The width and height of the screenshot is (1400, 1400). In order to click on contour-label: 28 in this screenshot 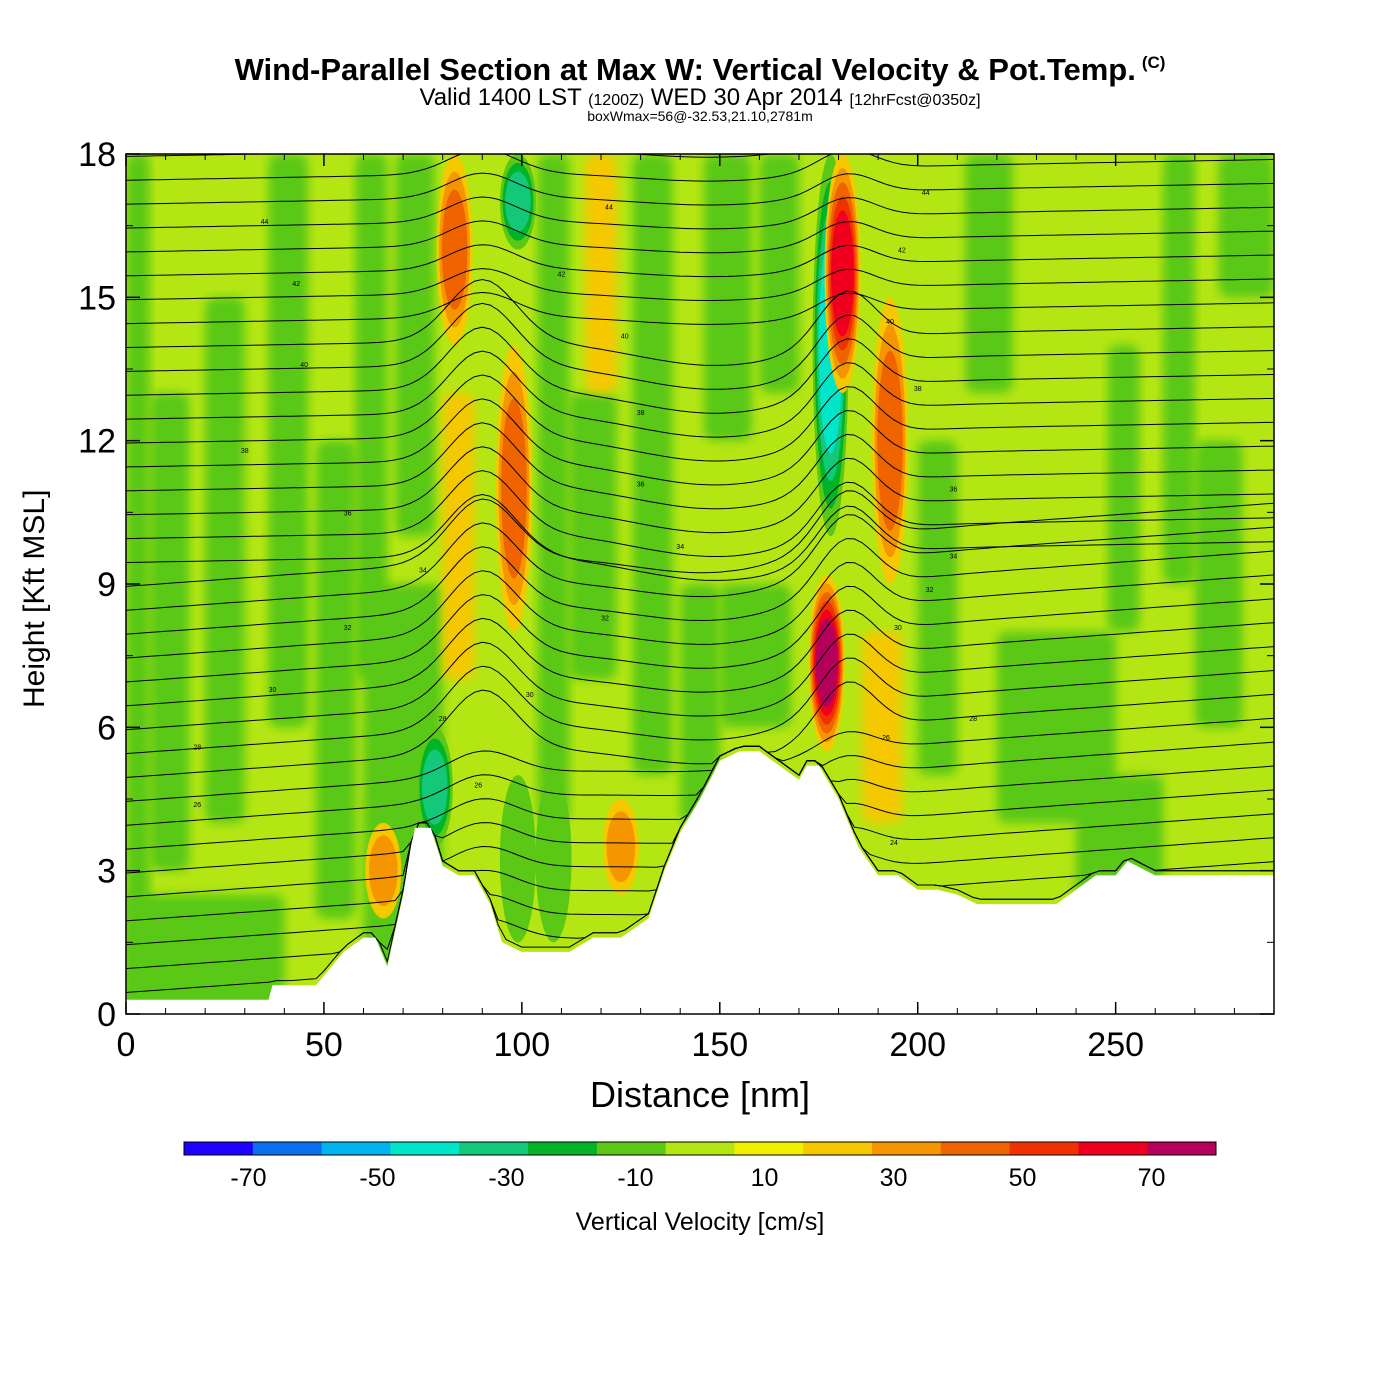, I will do `click(973, 719)`.